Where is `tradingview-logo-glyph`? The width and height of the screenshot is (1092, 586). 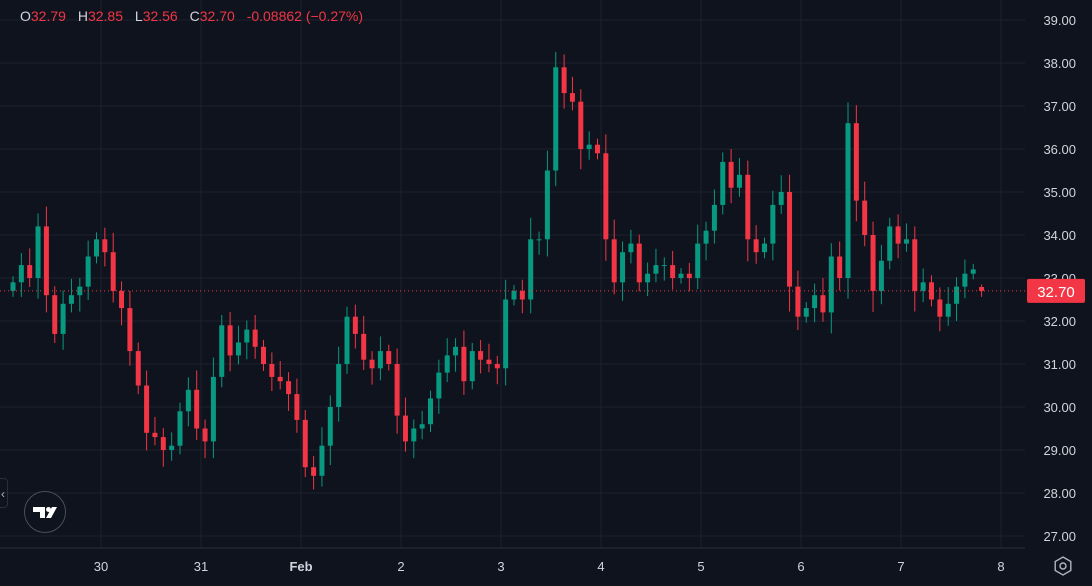 tradingview-logo-glyph is located at coordinates (45, 512).